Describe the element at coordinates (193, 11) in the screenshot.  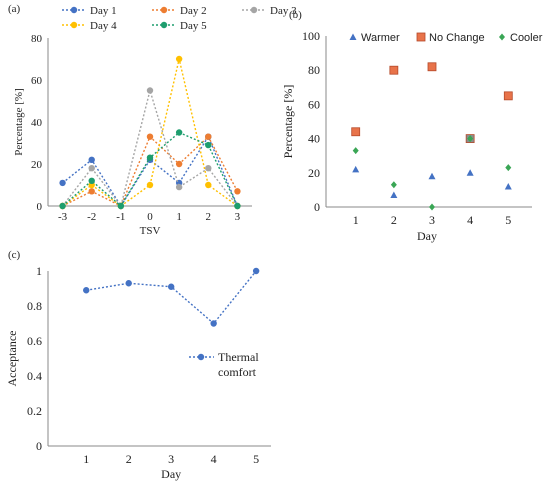
I see `panel-a-legend-label: Day 2` at that location.